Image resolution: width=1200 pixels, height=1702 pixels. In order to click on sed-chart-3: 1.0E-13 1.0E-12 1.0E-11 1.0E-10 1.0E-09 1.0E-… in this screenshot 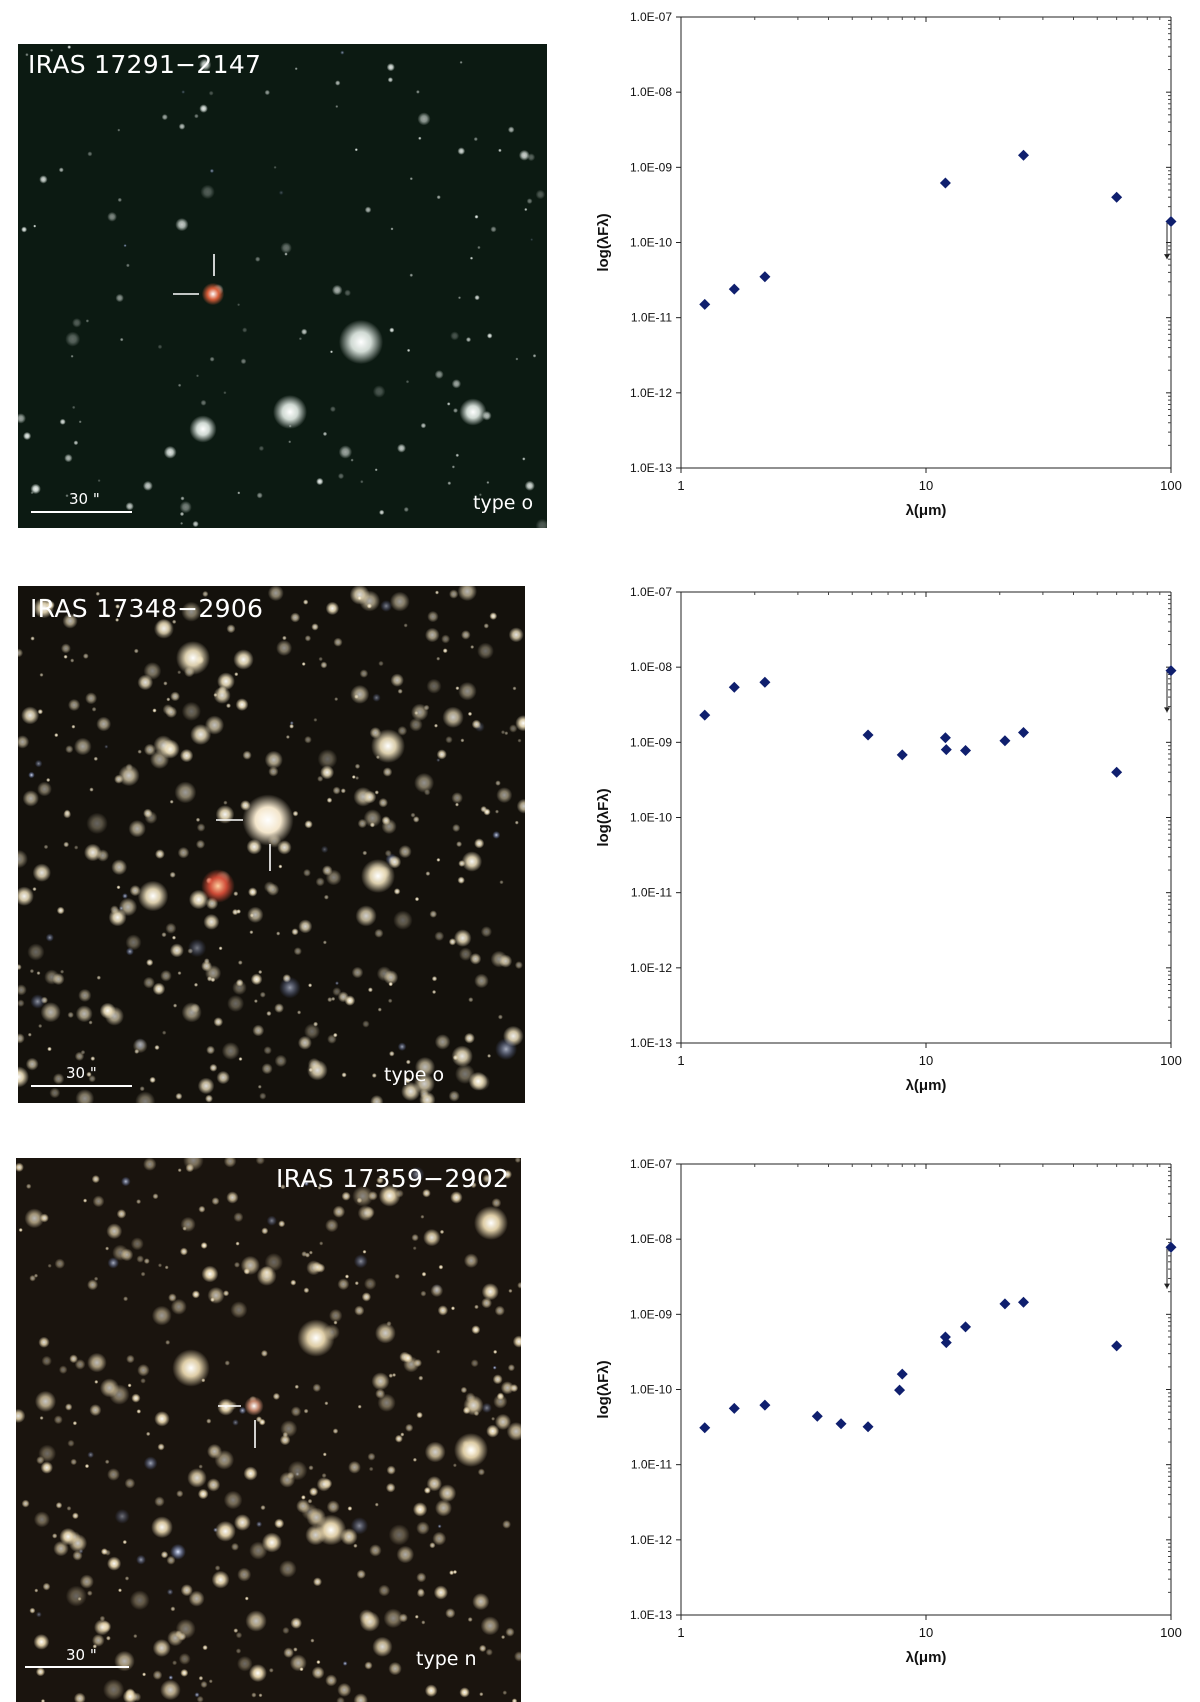, I will do `click(888, 1411)`.